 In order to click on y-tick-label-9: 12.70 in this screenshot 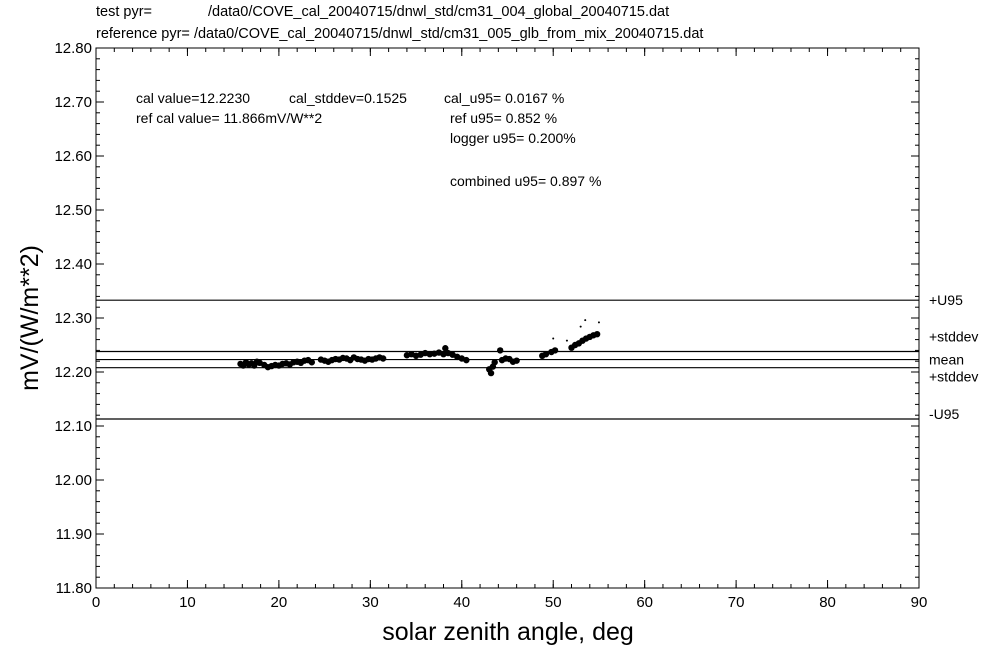, I will do `click(73, 102)`.